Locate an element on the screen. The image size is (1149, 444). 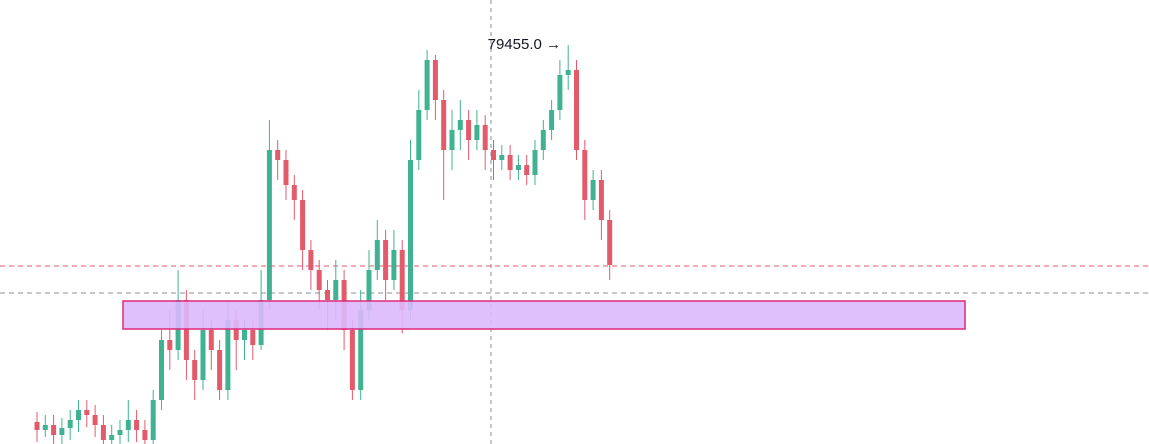
zone is located at coordinates (544, 315).